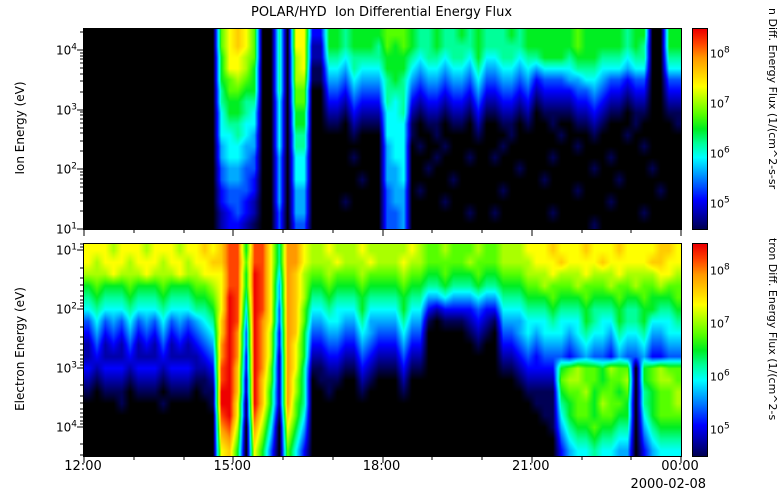 The image size is (780, 499). Describe the element at coordinates (83, 466) in the screenshot. I see `x-tick-label: 12:00` at that location.